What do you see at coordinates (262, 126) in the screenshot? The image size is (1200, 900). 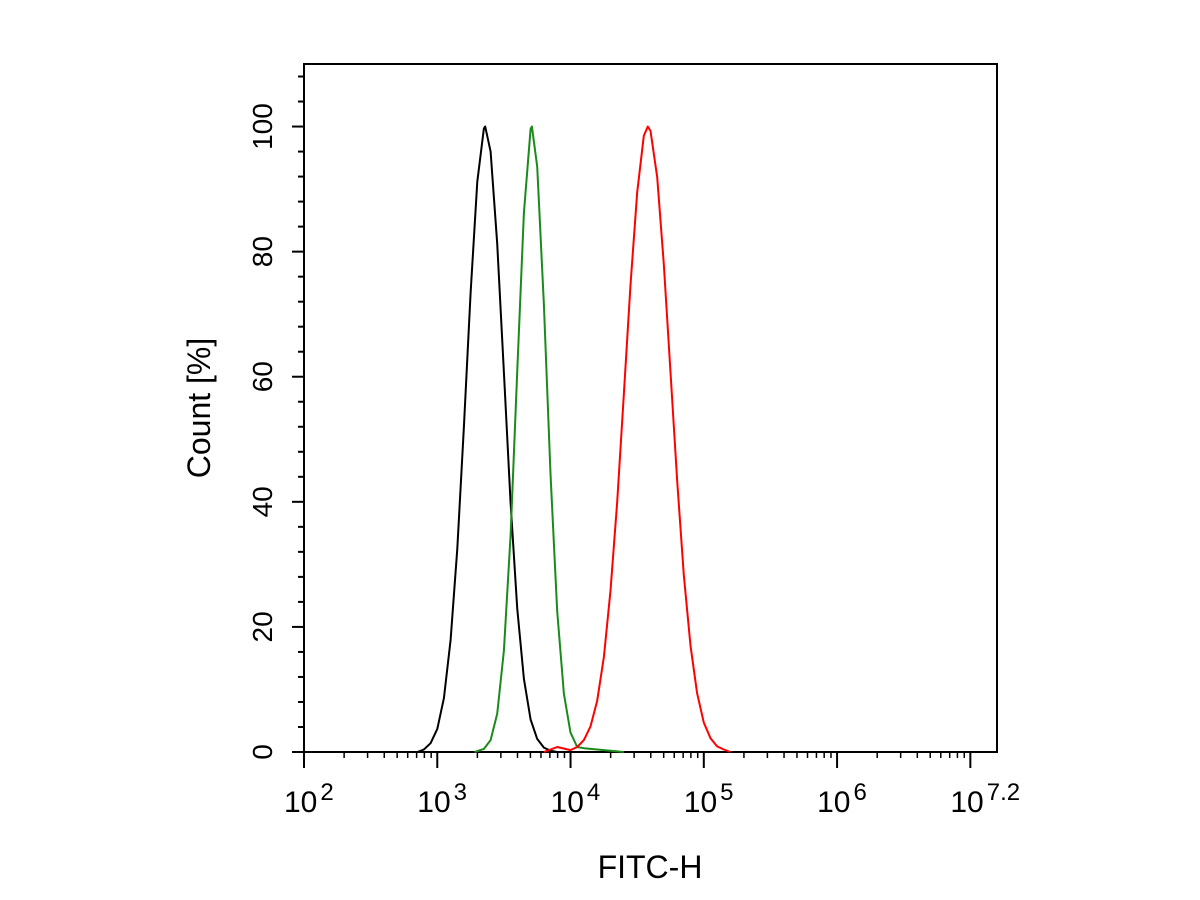 I see `y-tick-label: 100` at bounding box center [262, 126].